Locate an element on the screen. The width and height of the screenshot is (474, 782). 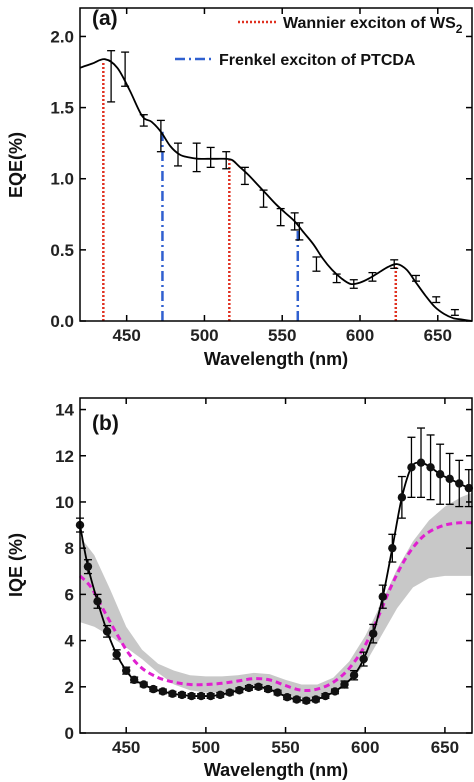
eqe-y-tick-label: 1.0 is located at coordinates (62, 179).